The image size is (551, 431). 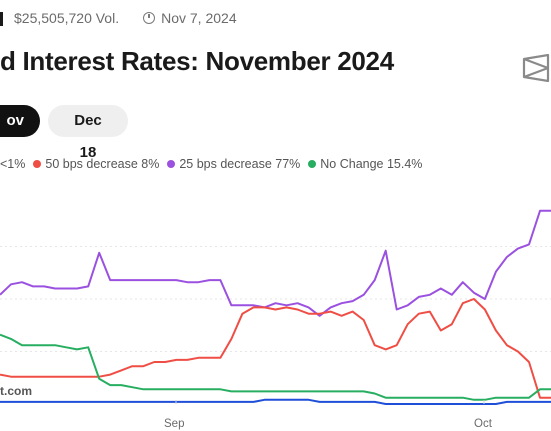 I want to click on legend-item-50bps: 50 bps decrease 8%, so click(x=96, y=164).